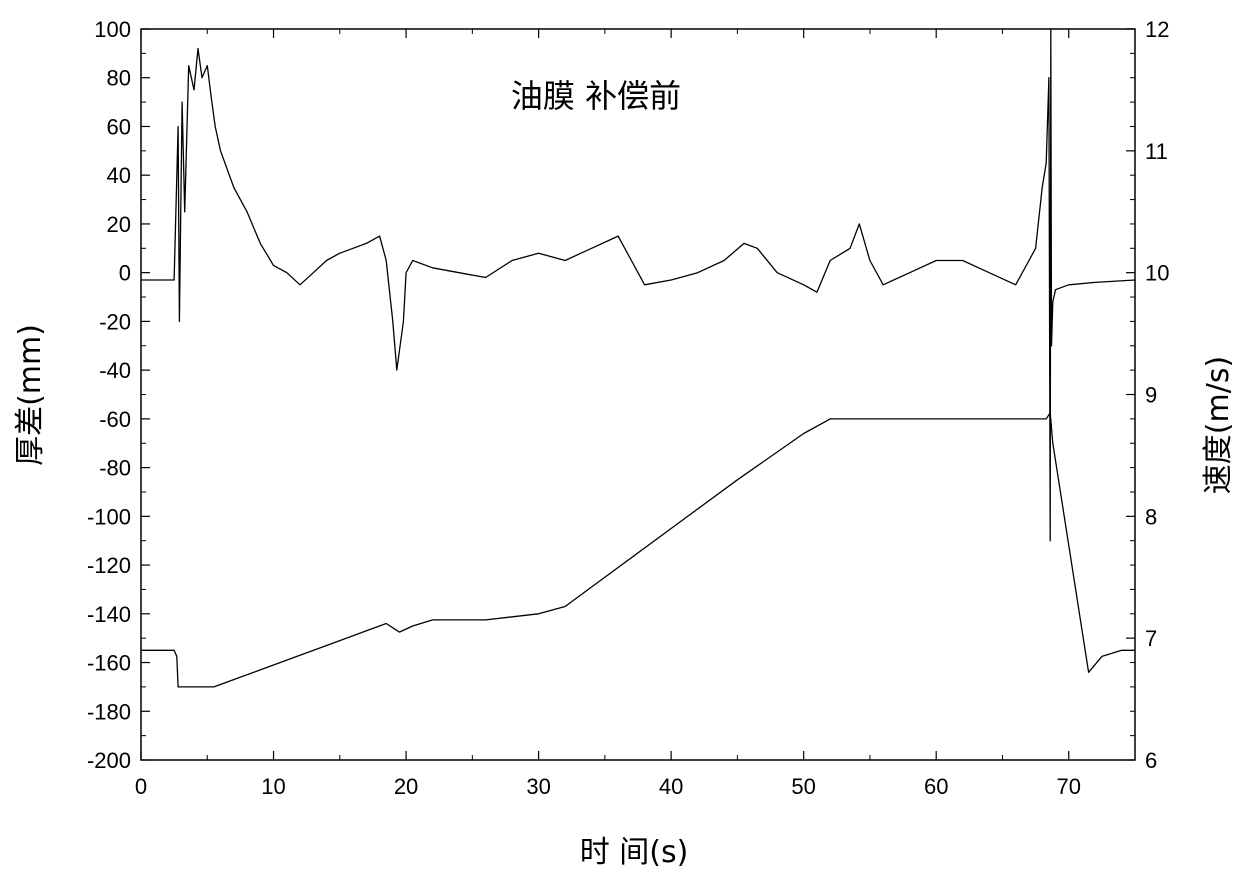  Describe the element at coordinates (30, 395) in the screenshot. I see `y-left-axis-title: 厚差(mm)` at that location.